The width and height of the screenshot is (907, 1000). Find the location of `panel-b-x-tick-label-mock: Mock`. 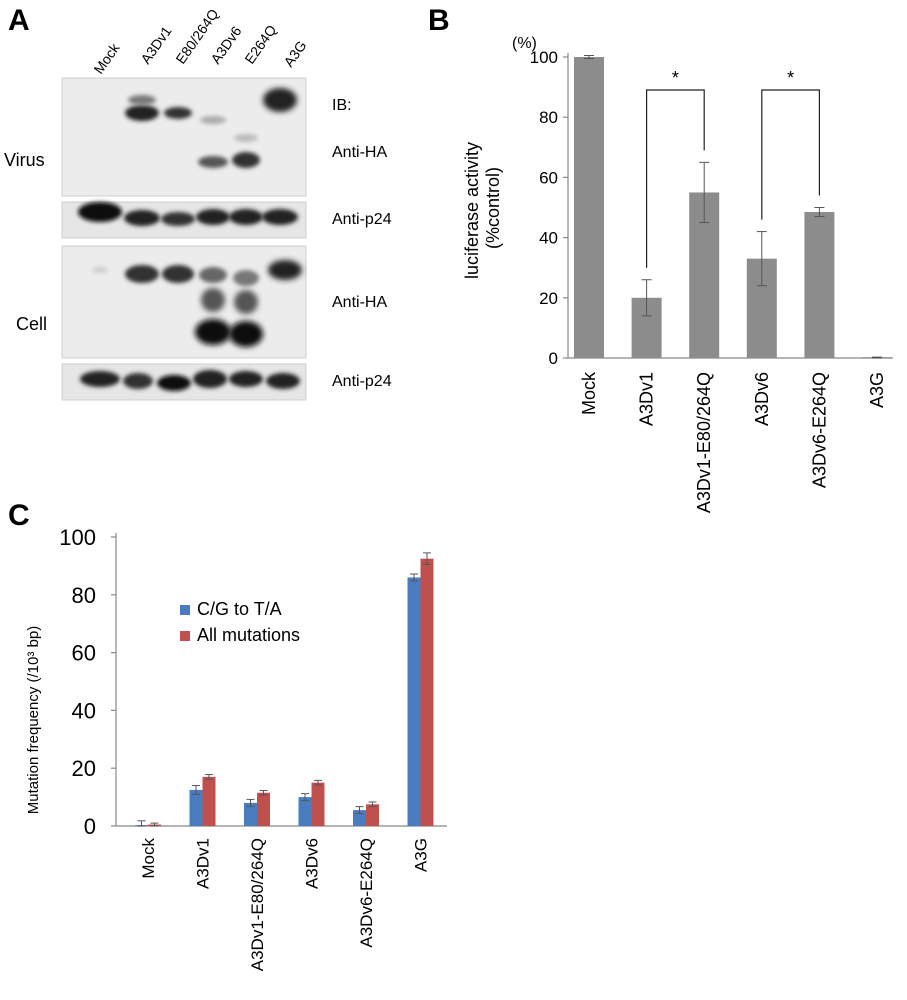

panel-b-x-tick-label-mock: Mock is located at coordinates (589, 393).